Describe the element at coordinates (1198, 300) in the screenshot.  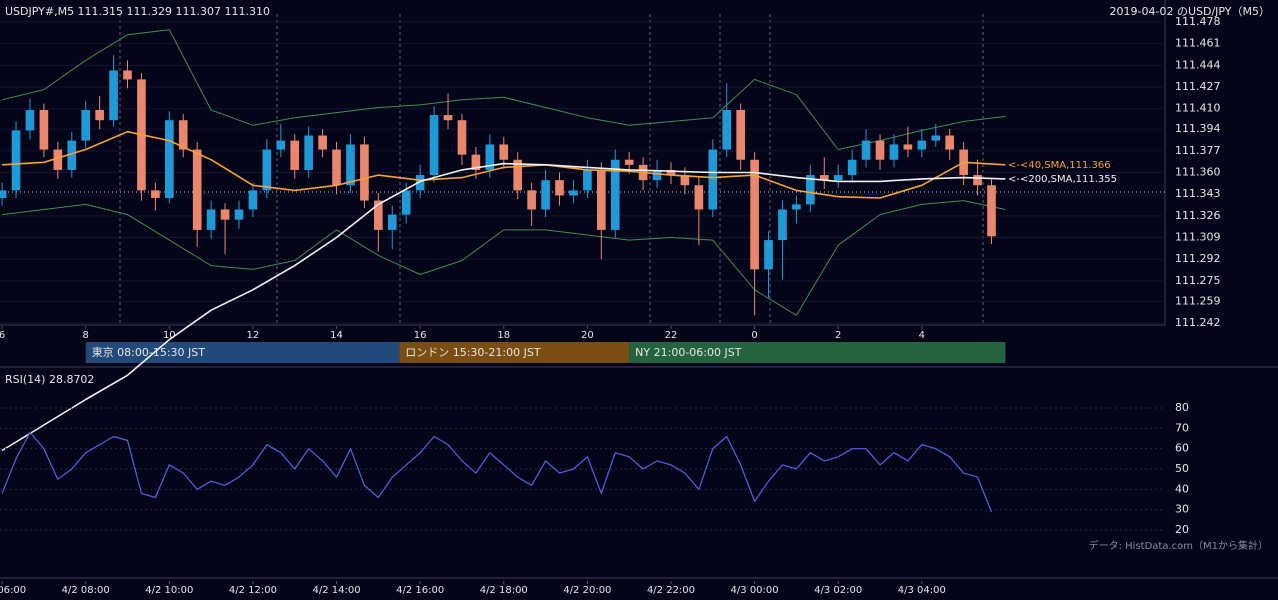
I see `y-tick-label: 111.259` at that location.